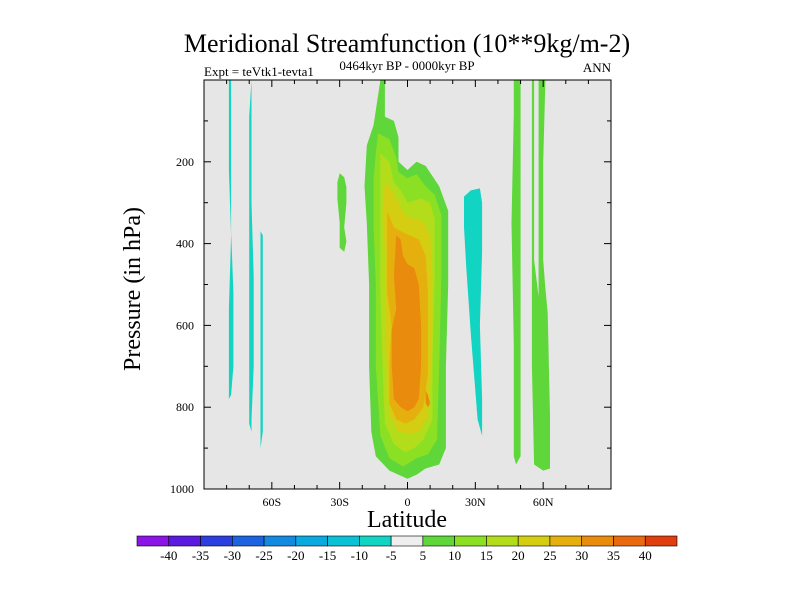  I want to click on contour-negative-5-lat64s-strip, so click(261, 340).